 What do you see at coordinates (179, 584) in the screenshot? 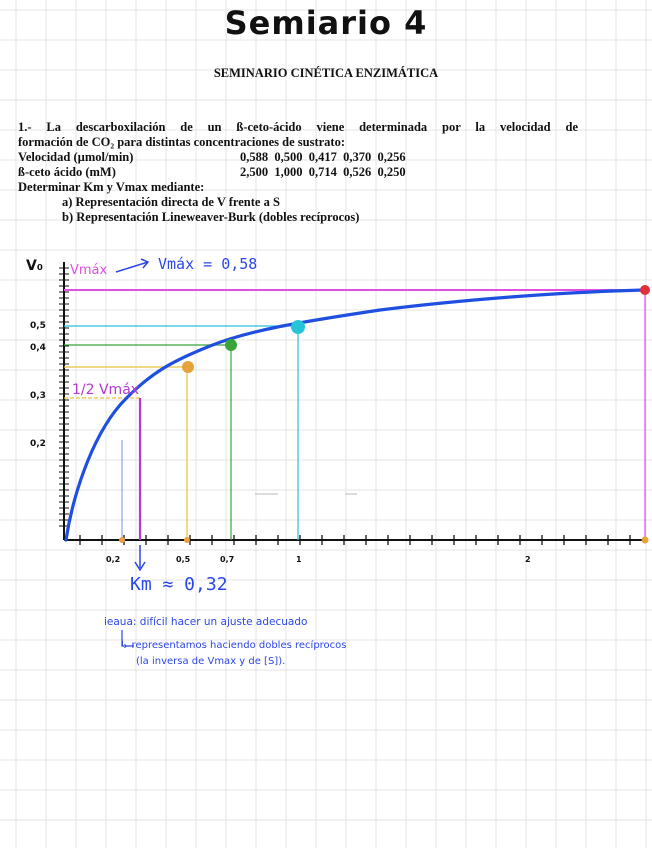
I see `km-note: Km ≈ 0,32` at bounding box center [179, 584].